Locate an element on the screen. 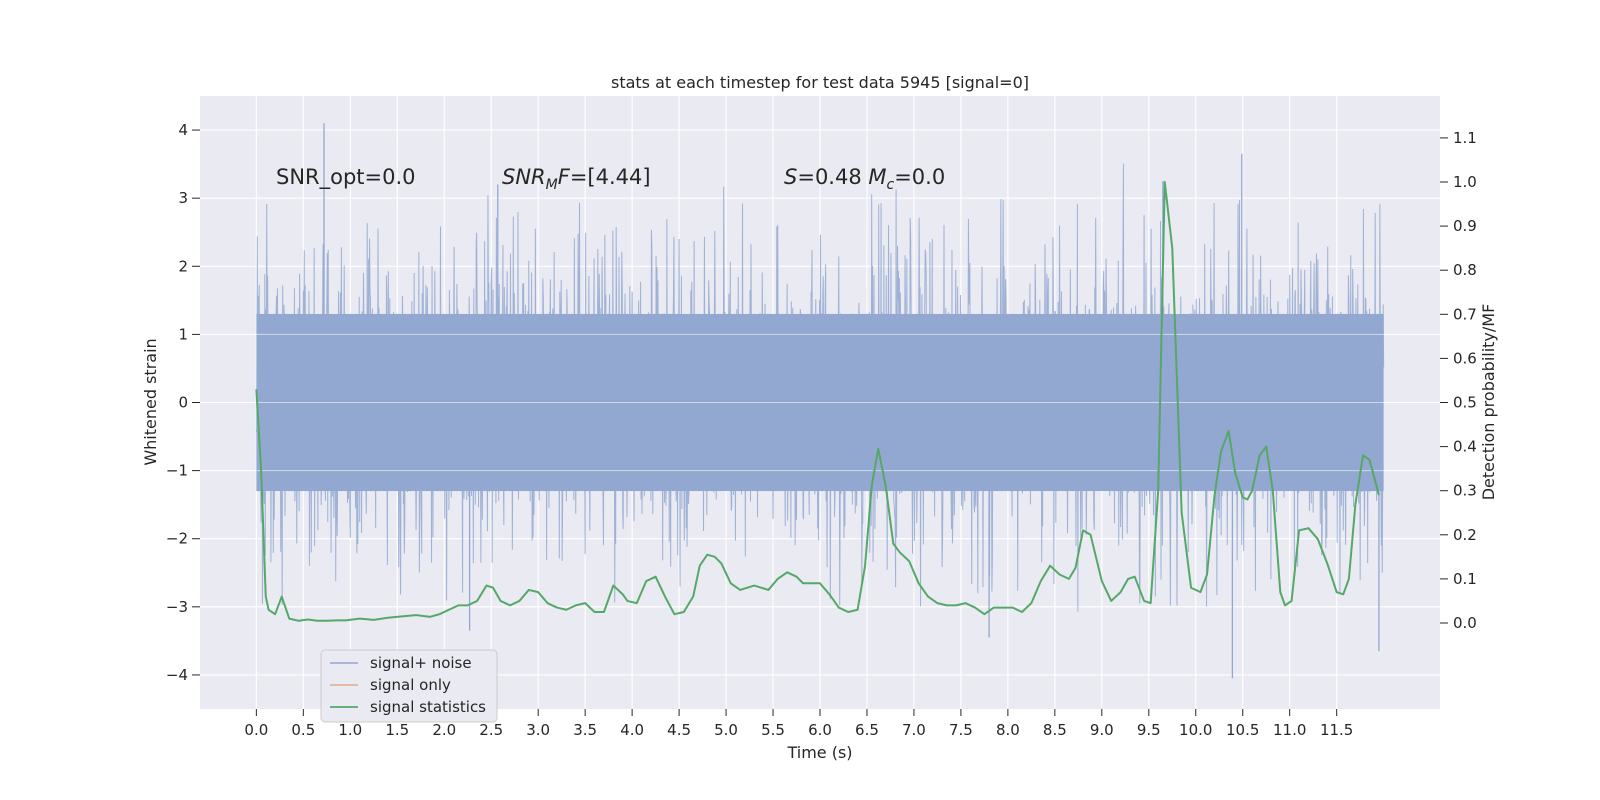 This screenshot has width=1600, height=800. legend-label-signal-only: signal only is located at coordinates (410, 685).